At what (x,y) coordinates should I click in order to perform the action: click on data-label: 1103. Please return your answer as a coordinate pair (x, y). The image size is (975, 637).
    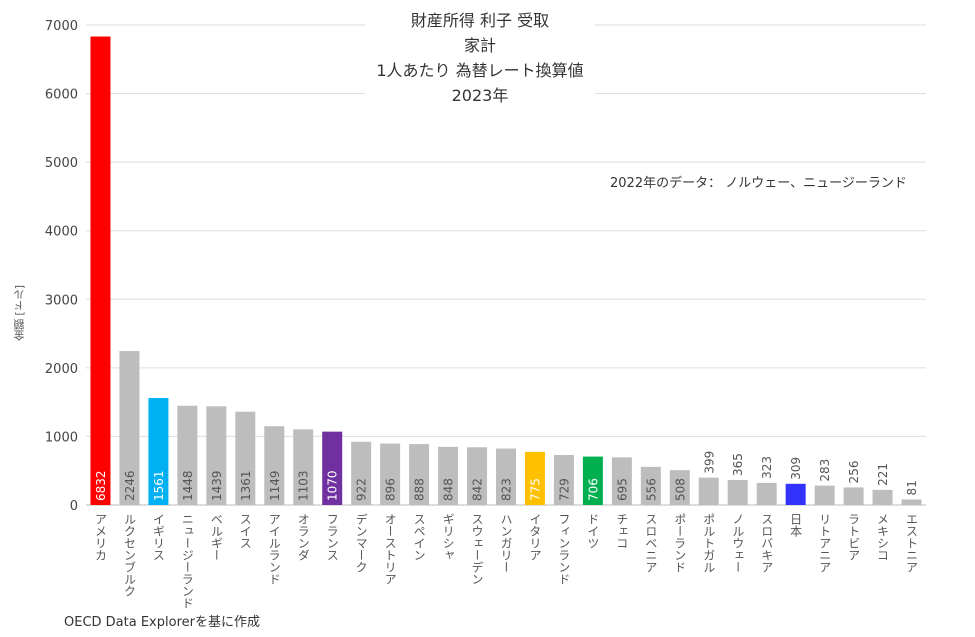
    Looking at the image, I should click on (304, 485).